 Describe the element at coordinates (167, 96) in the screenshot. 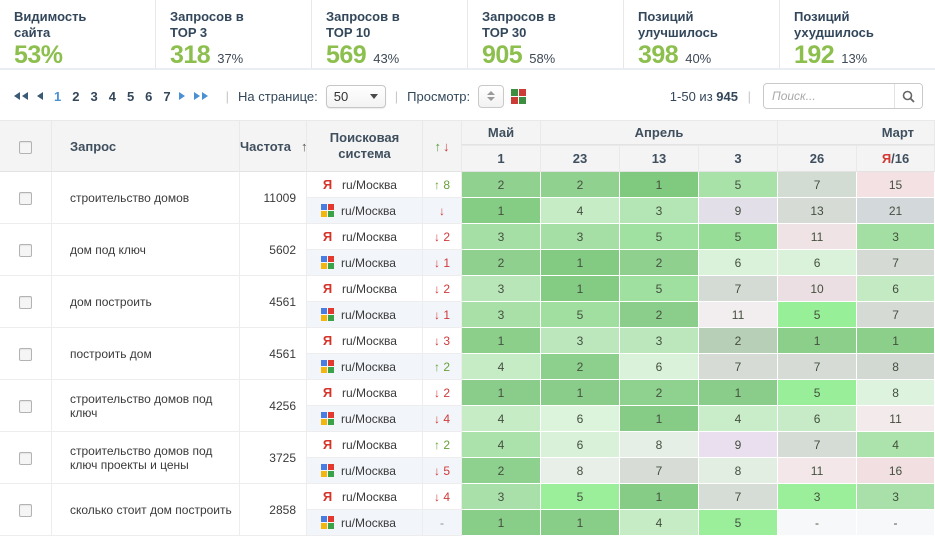

I see `pagination-page-7: 7` at that location.